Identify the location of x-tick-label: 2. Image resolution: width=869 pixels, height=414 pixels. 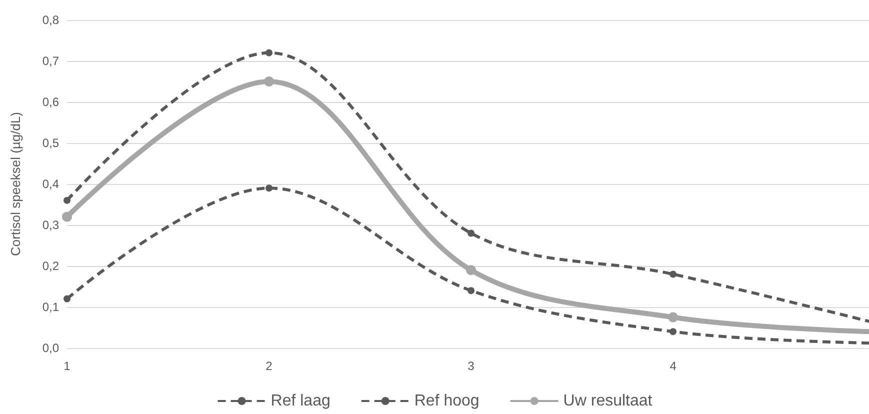
(269, 366).